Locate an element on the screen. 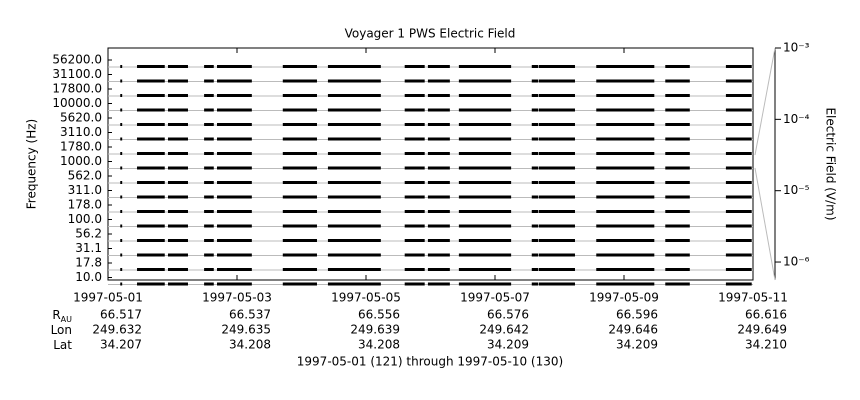  ephemeris-value: 34.208 is located at coordinates (250, 345).